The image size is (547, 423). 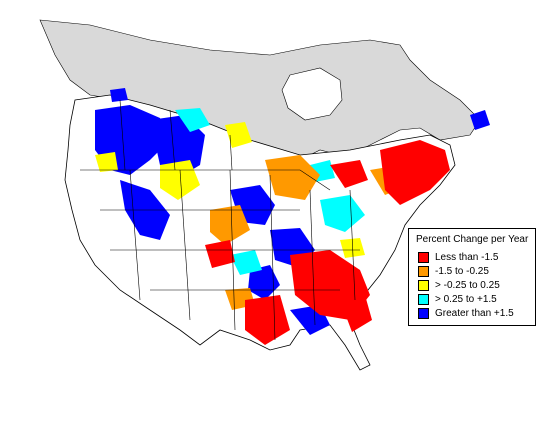 I want to click on legend-item: -1.5 to -0.25, so click(x=453, y=271).